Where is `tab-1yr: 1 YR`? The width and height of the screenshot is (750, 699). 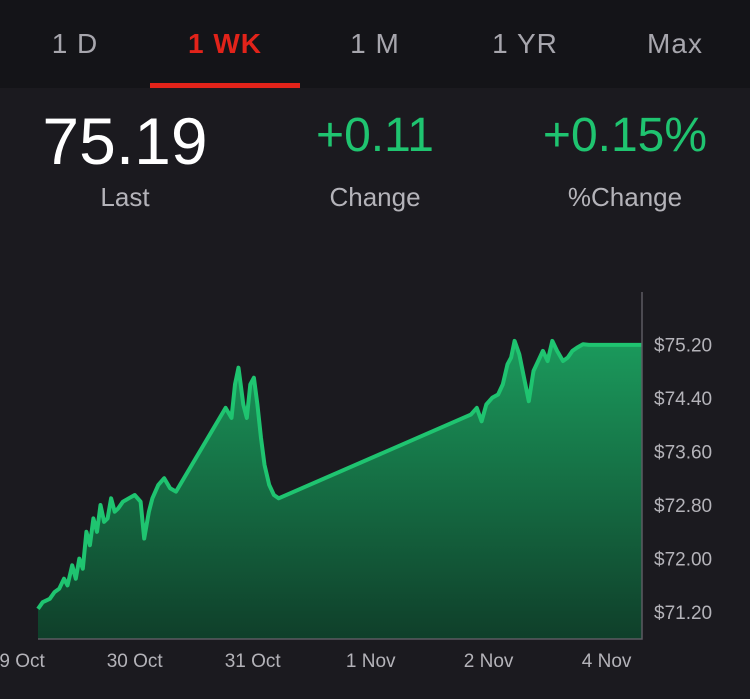 tab-1yr: 1 YR is located at coordinates (525, 43).